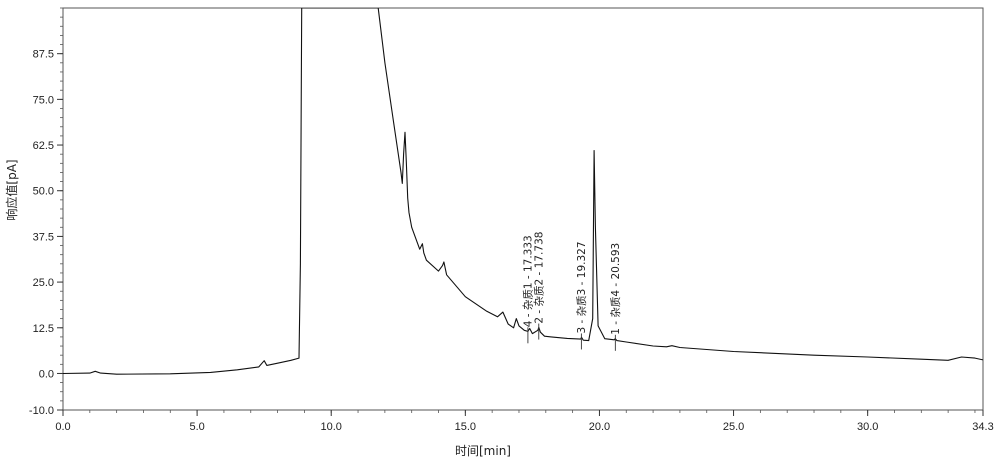 The width and height of the screenshot is (1000, 462). Describe the element at coordinates (43, 192) in the screenshot. I see `y-tick-label: 50.0` at that location.